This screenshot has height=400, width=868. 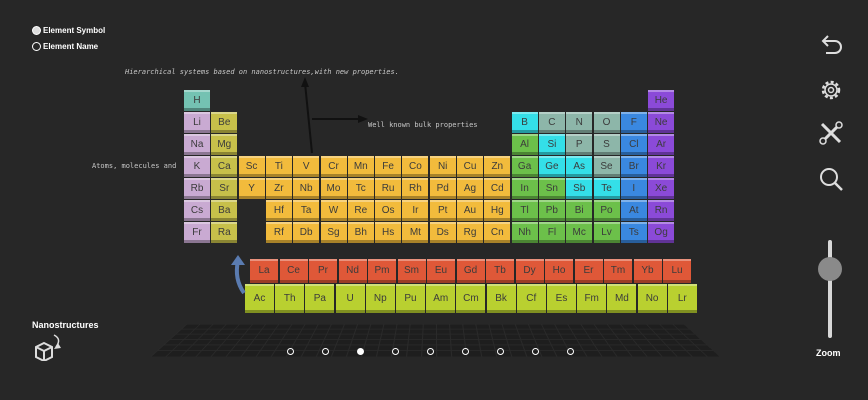 What do you see at coordinates (442, 232) in the screenshot?
I see `element-ds: Ds` at bounding box center [442, 232].